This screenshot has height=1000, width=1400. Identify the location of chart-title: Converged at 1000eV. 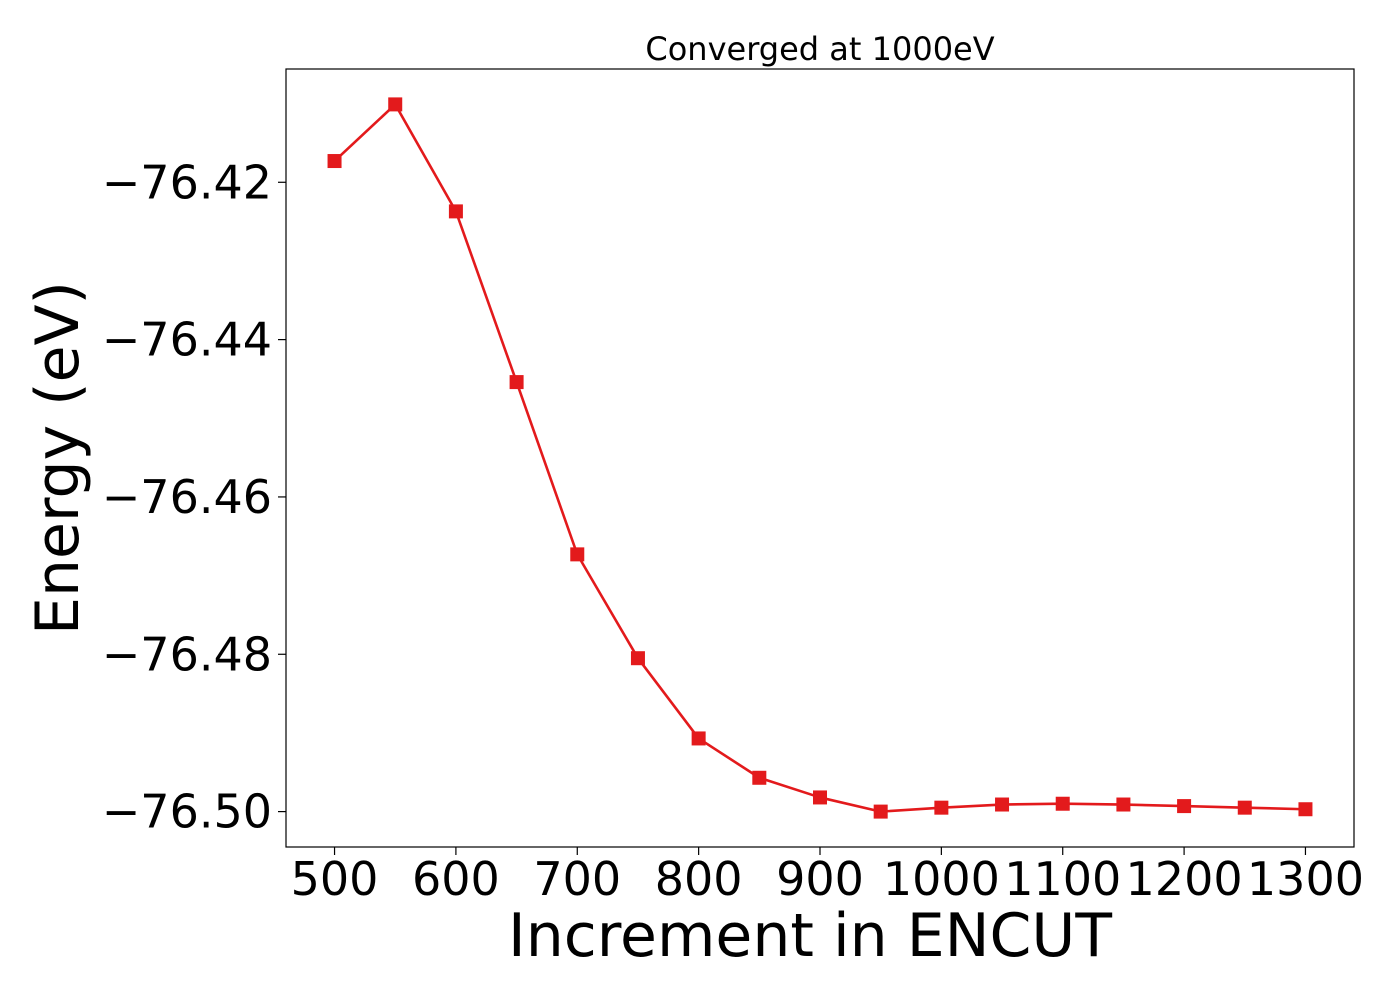
(819, 49).